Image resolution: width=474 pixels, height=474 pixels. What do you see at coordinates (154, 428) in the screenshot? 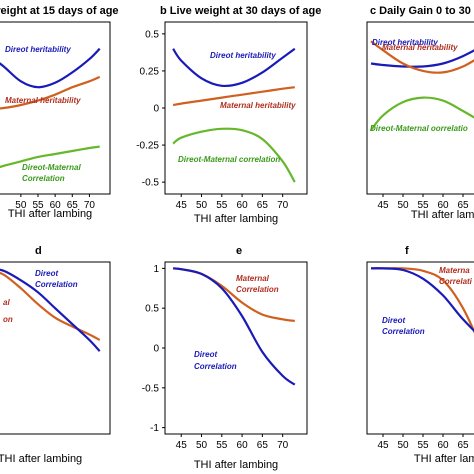
I see `y-tick-label: -1` at bounding box center [154, 428].